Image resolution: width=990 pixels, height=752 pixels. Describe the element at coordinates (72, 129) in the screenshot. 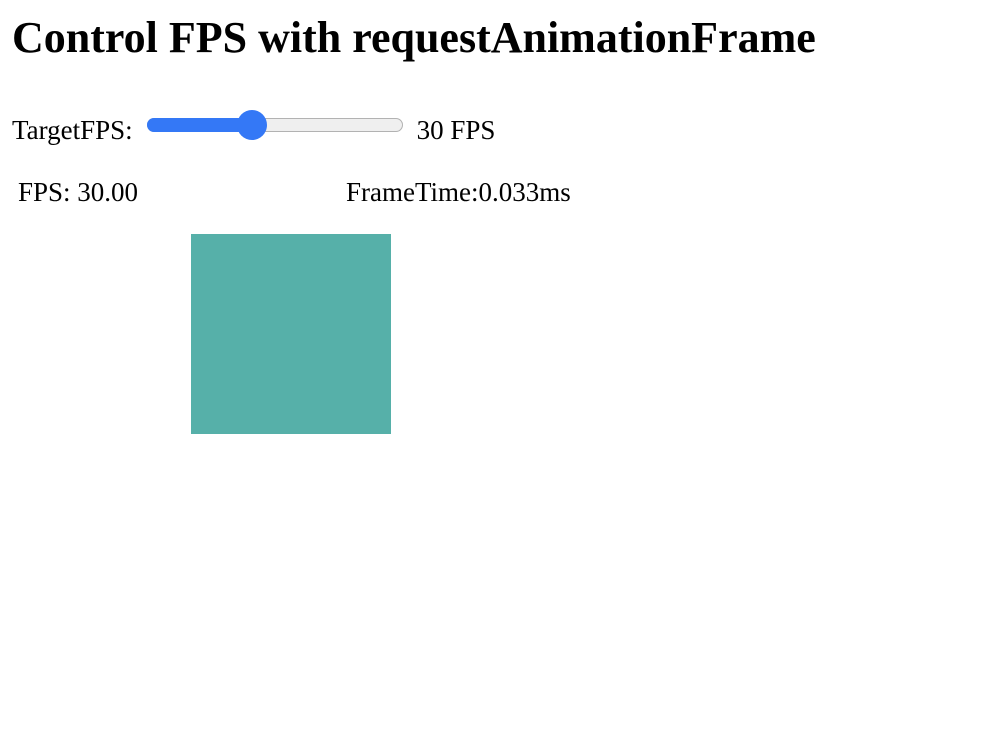

I see `target-fps-label: TargetFPS:` at that location.